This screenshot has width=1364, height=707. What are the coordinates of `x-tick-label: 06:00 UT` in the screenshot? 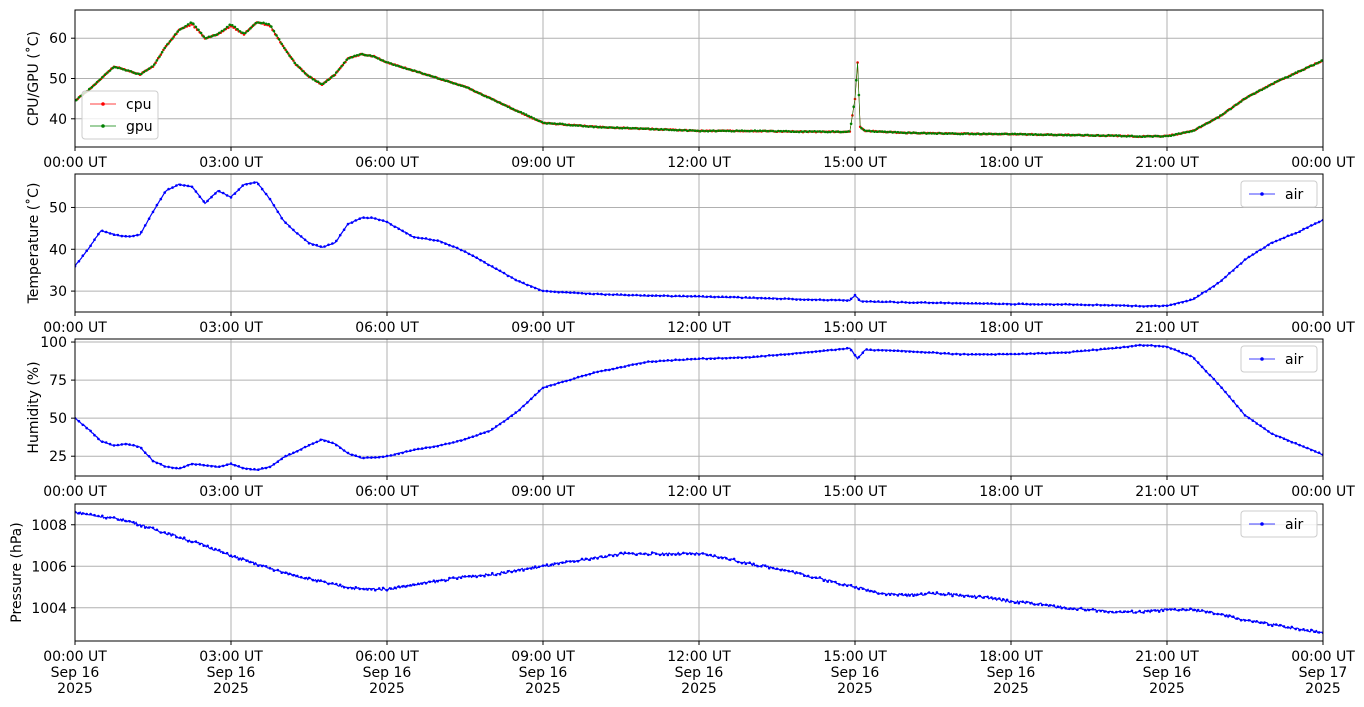 It's located at (387, 492).